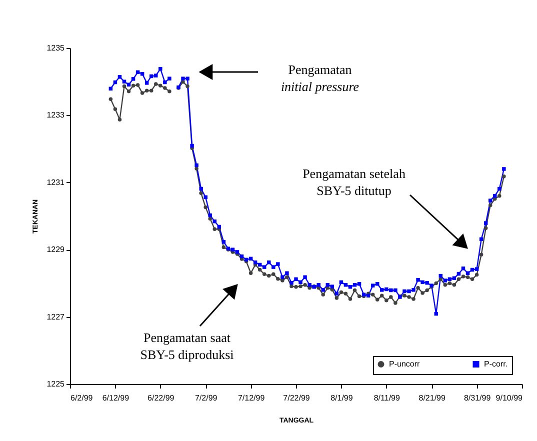 The width and height of the screenshot is (537, 441). What do you see at coordinates (432, 398) in the screenshot?
I see `x-tick-label: 8/21/99` at bounding box center [432, 398].